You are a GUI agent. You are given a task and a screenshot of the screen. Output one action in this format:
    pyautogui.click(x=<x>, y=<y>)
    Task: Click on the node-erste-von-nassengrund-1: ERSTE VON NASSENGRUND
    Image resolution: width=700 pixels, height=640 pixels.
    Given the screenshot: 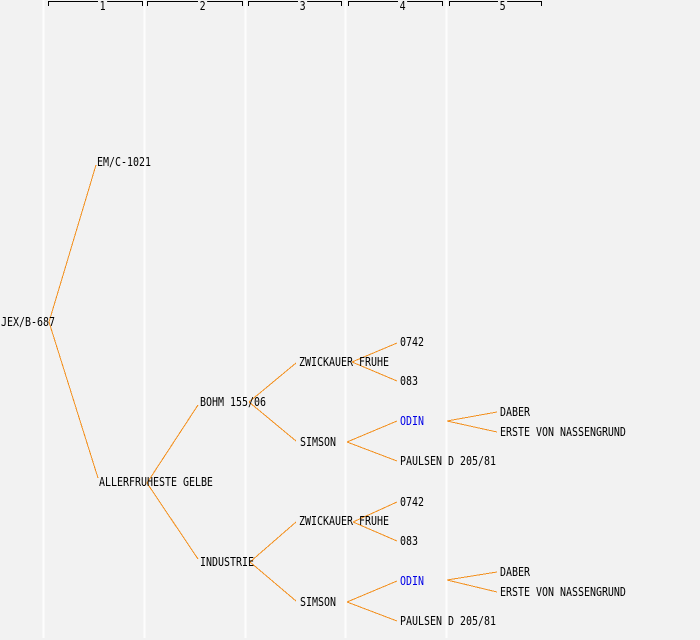 What is the action you would take?
    pyautogui.click(x=563, y=432)
    